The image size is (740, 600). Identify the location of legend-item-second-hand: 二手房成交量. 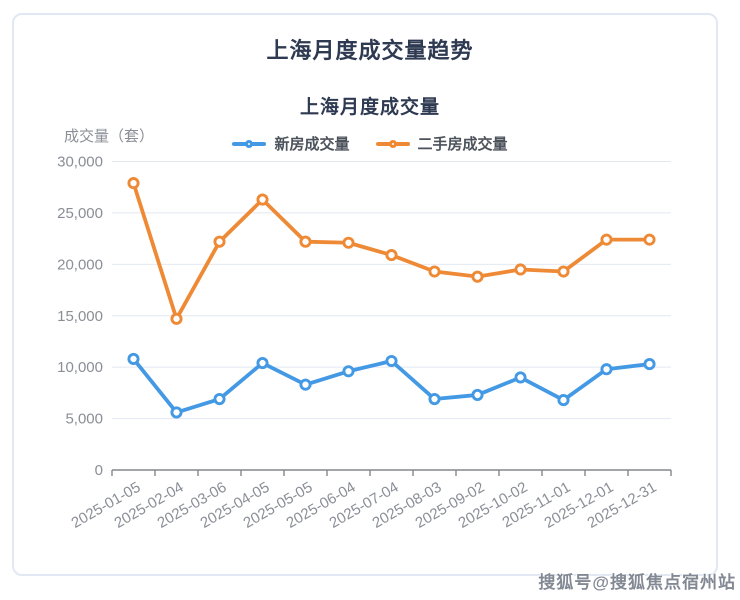
(441, 143).